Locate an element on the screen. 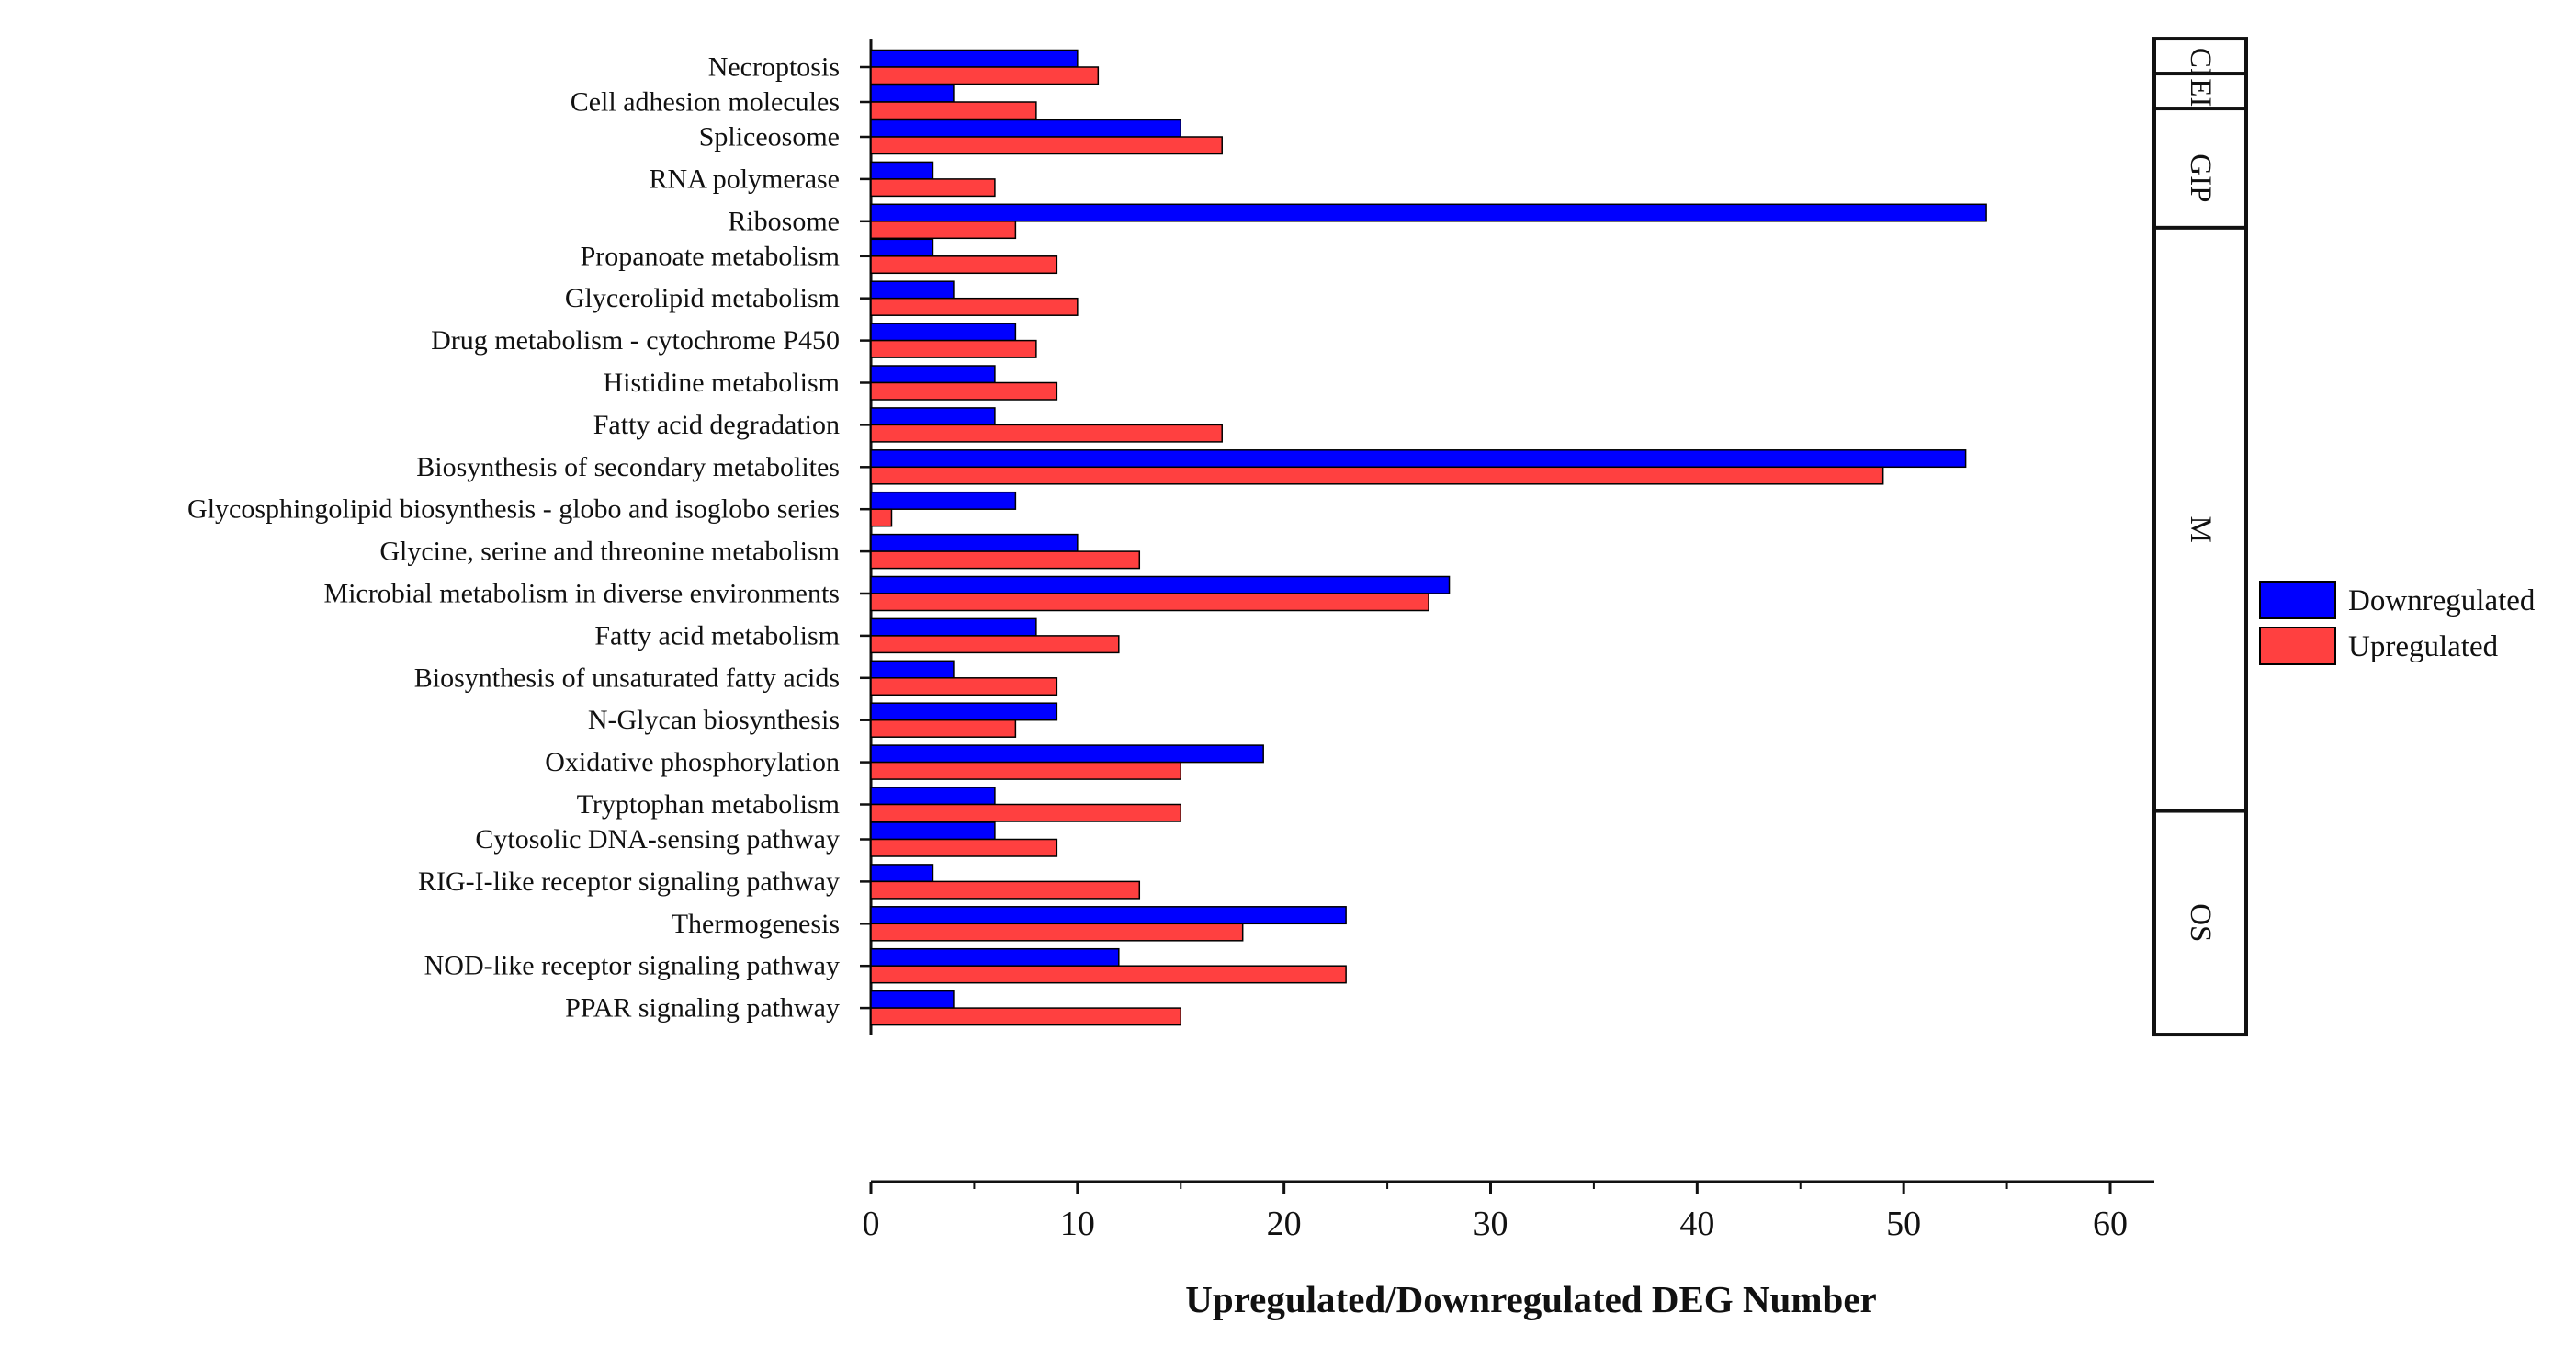 Image resolution: width=2576 pixels, height=1347 pixels. category-label: Propanoate metabolism is located at coordinates (710, 256).